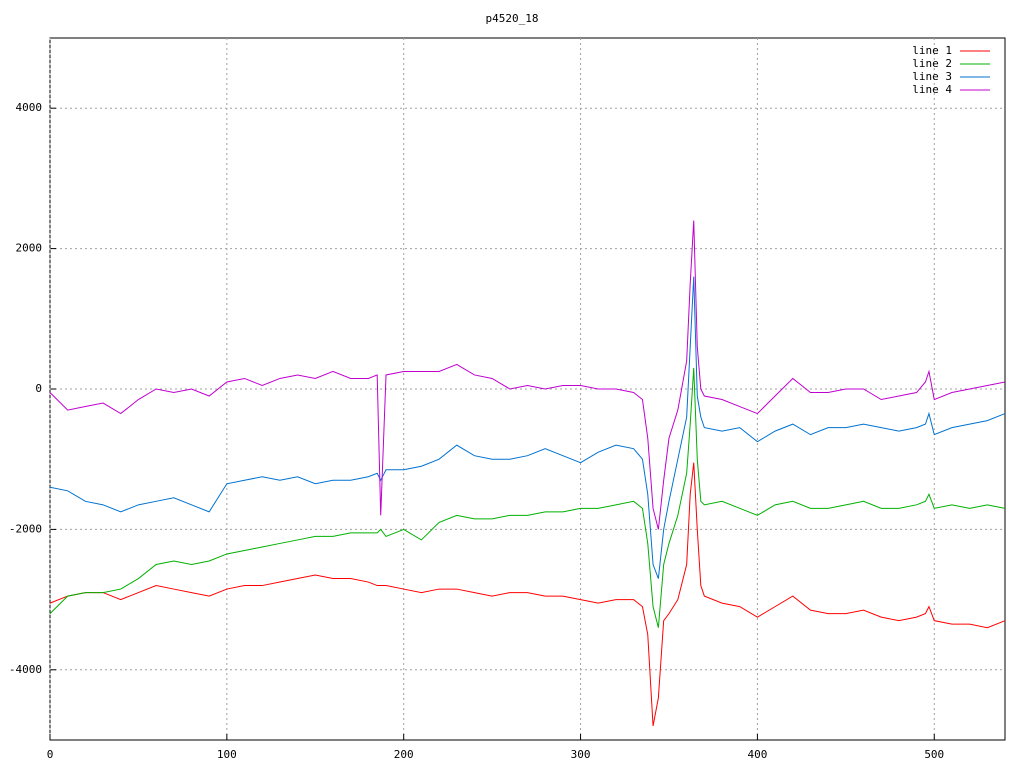 The width and height of the screenshot is (1024, 772). I want to click on x-tick-label: 100, so click(227, 754).